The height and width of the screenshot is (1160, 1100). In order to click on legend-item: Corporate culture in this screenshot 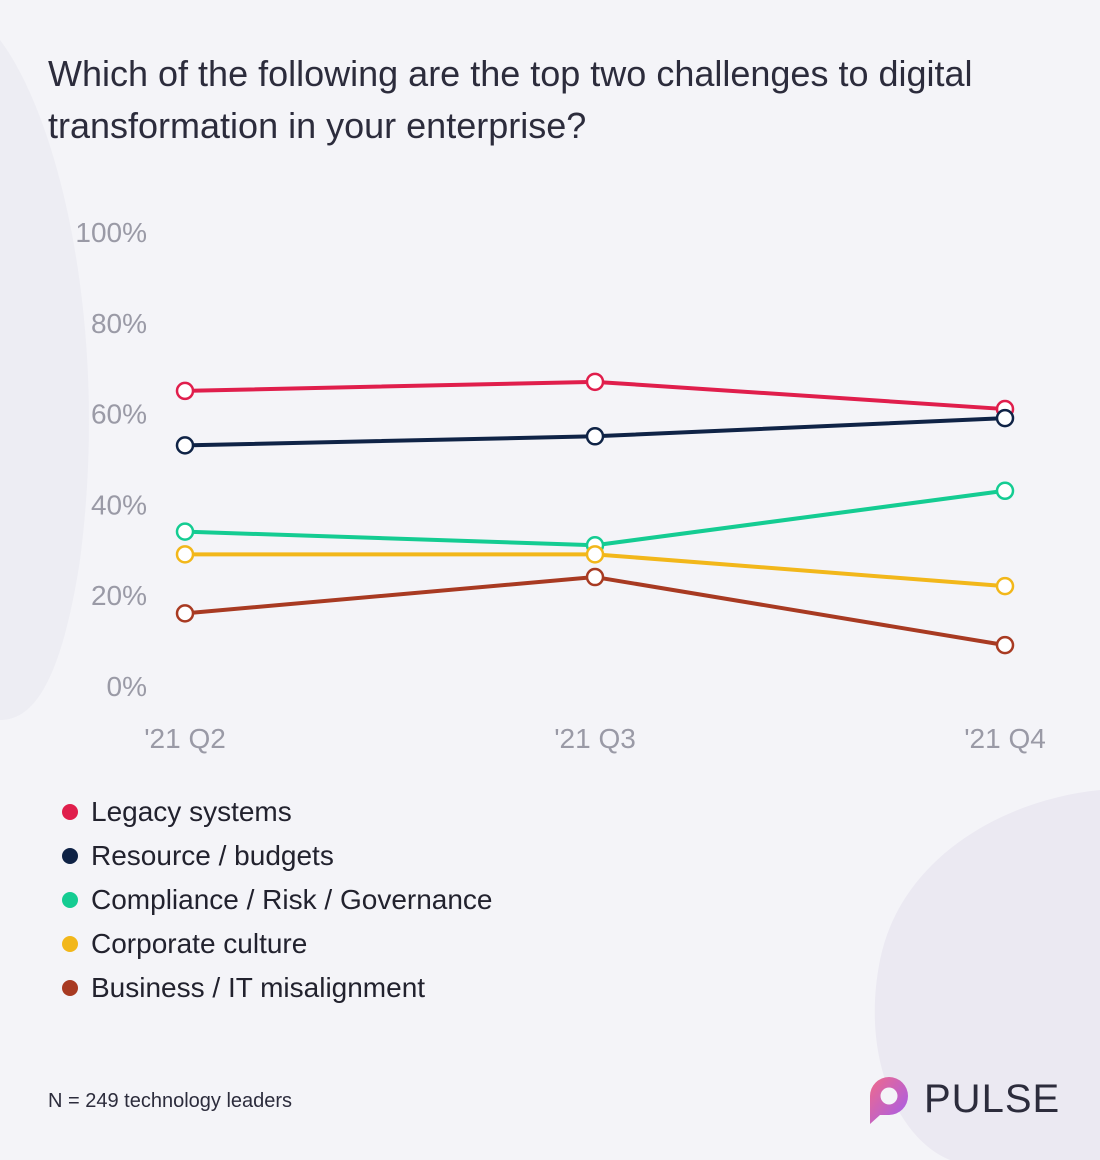, I will do `click(277, 944)`.